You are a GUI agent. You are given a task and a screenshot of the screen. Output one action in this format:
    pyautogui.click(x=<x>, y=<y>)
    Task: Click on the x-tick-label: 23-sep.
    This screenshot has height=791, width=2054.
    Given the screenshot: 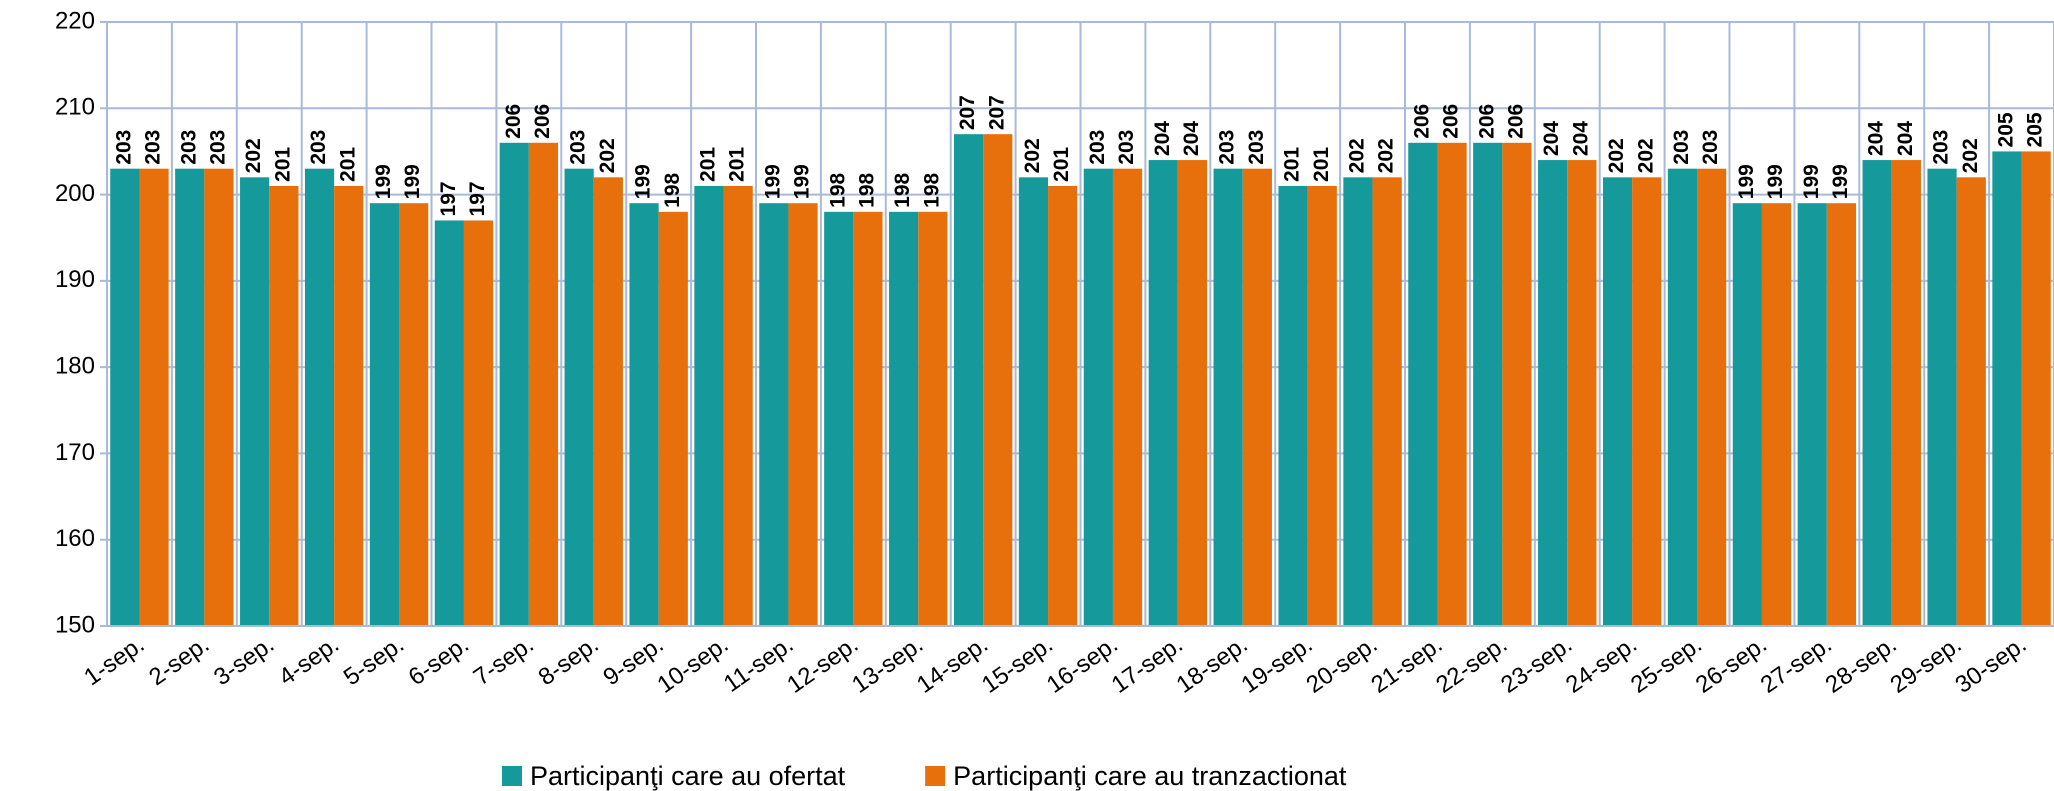 What is the action you would take?
    pyautogui.click(x=1536, y=665)
    